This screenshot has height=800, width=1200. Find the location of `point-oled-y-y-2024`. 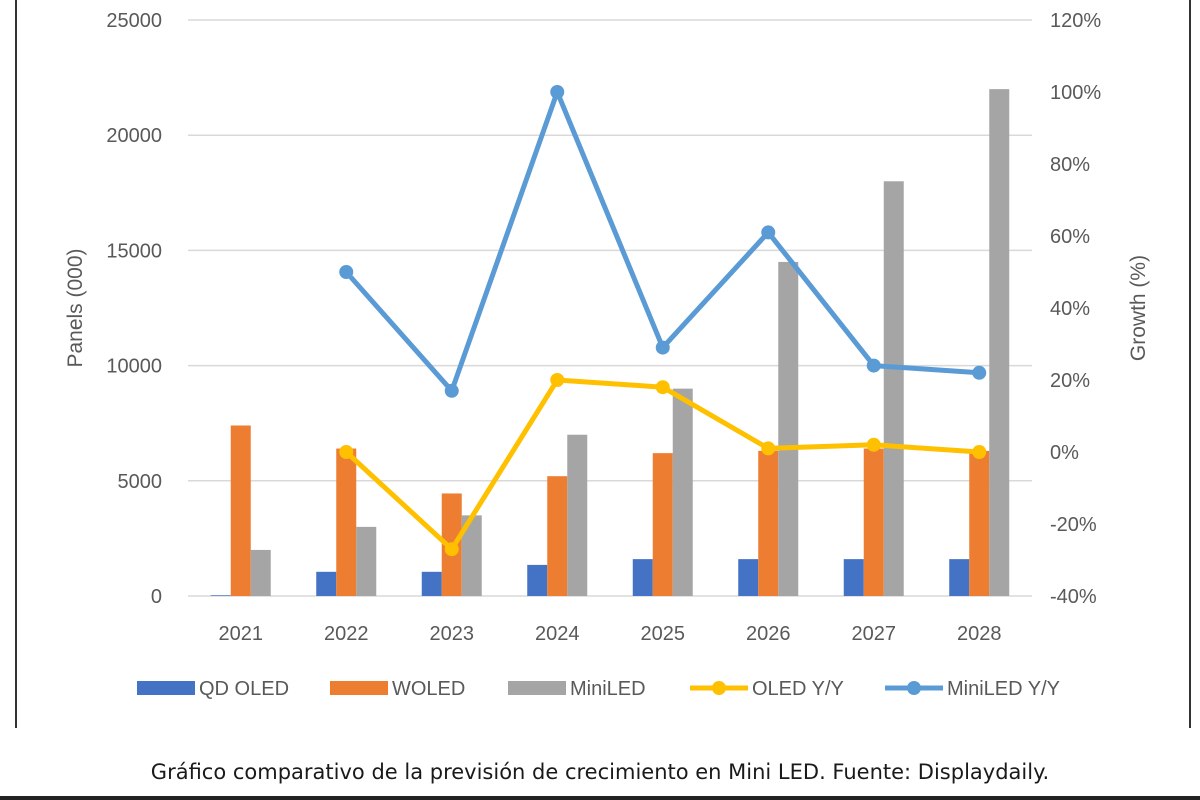

point-oled-y-y-2024 is located at coordinates (557, 380).